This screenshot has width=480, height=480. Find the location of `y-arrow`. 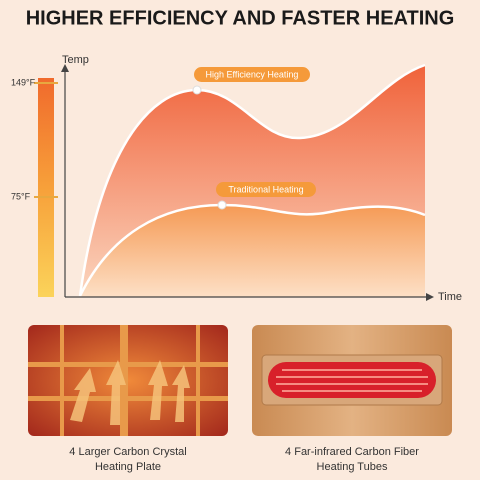

y-arrow is located at coordinates (65, 68).